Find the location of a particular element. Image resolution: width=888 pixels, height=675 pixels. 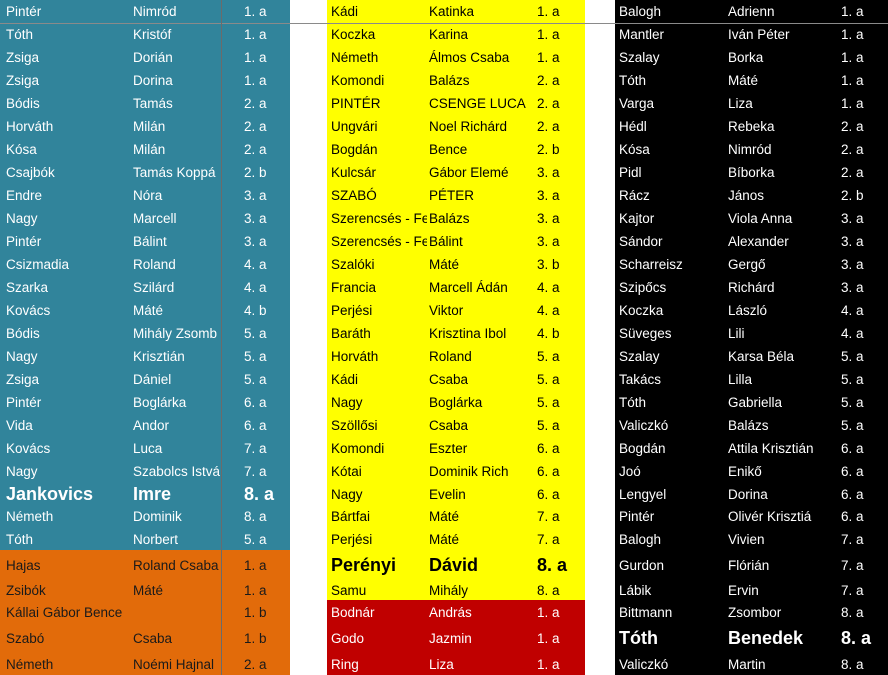

last-name-cell: Csizmadia is located at coordinates (38, 264).